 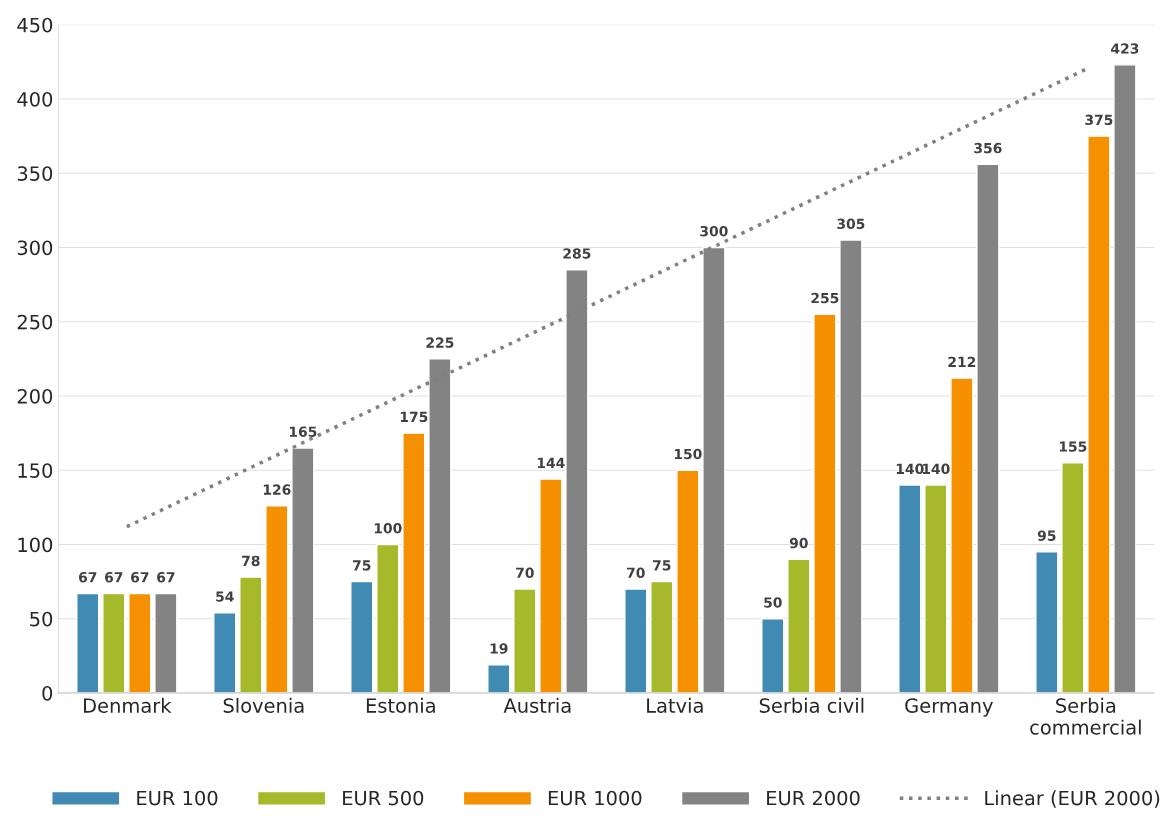 What do you see at coordinates (251, 561) in the screenshot?
I see `data-label: 78` at bounding box center [251, 561].